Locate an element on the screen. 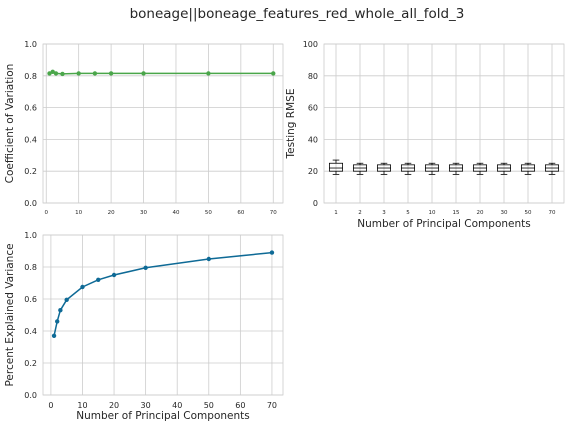  variance-ytick-label: 0.4 is located at coordinates (30, 331).